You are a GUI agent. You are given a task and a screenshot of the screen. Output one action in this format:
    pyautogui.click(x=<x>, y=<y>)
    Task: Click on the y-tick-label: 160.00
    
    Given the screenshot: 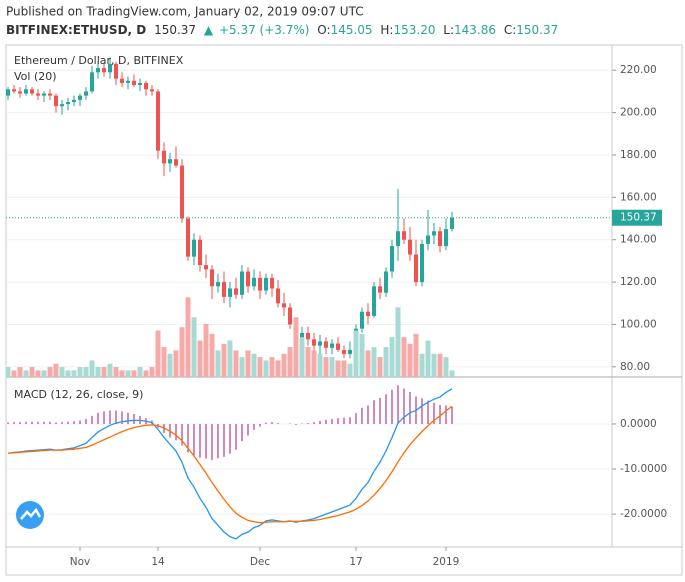 What is the action you would take?
    pyautogui.click(x=638, y=197)
    